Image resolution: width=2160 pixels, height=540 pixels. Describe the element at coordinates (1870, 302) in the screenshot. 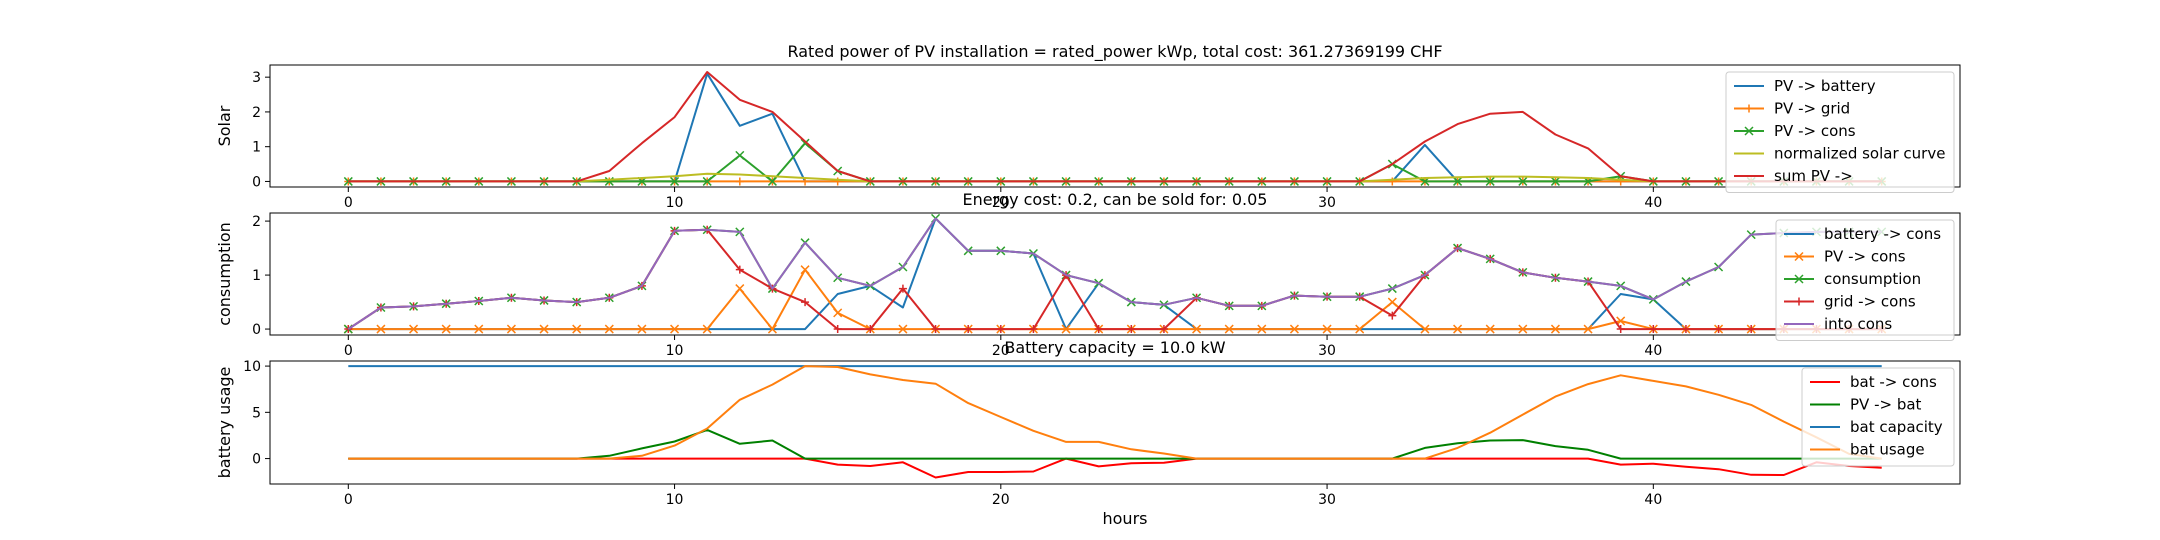

I see `legend-label: grid -> cons` at that location.